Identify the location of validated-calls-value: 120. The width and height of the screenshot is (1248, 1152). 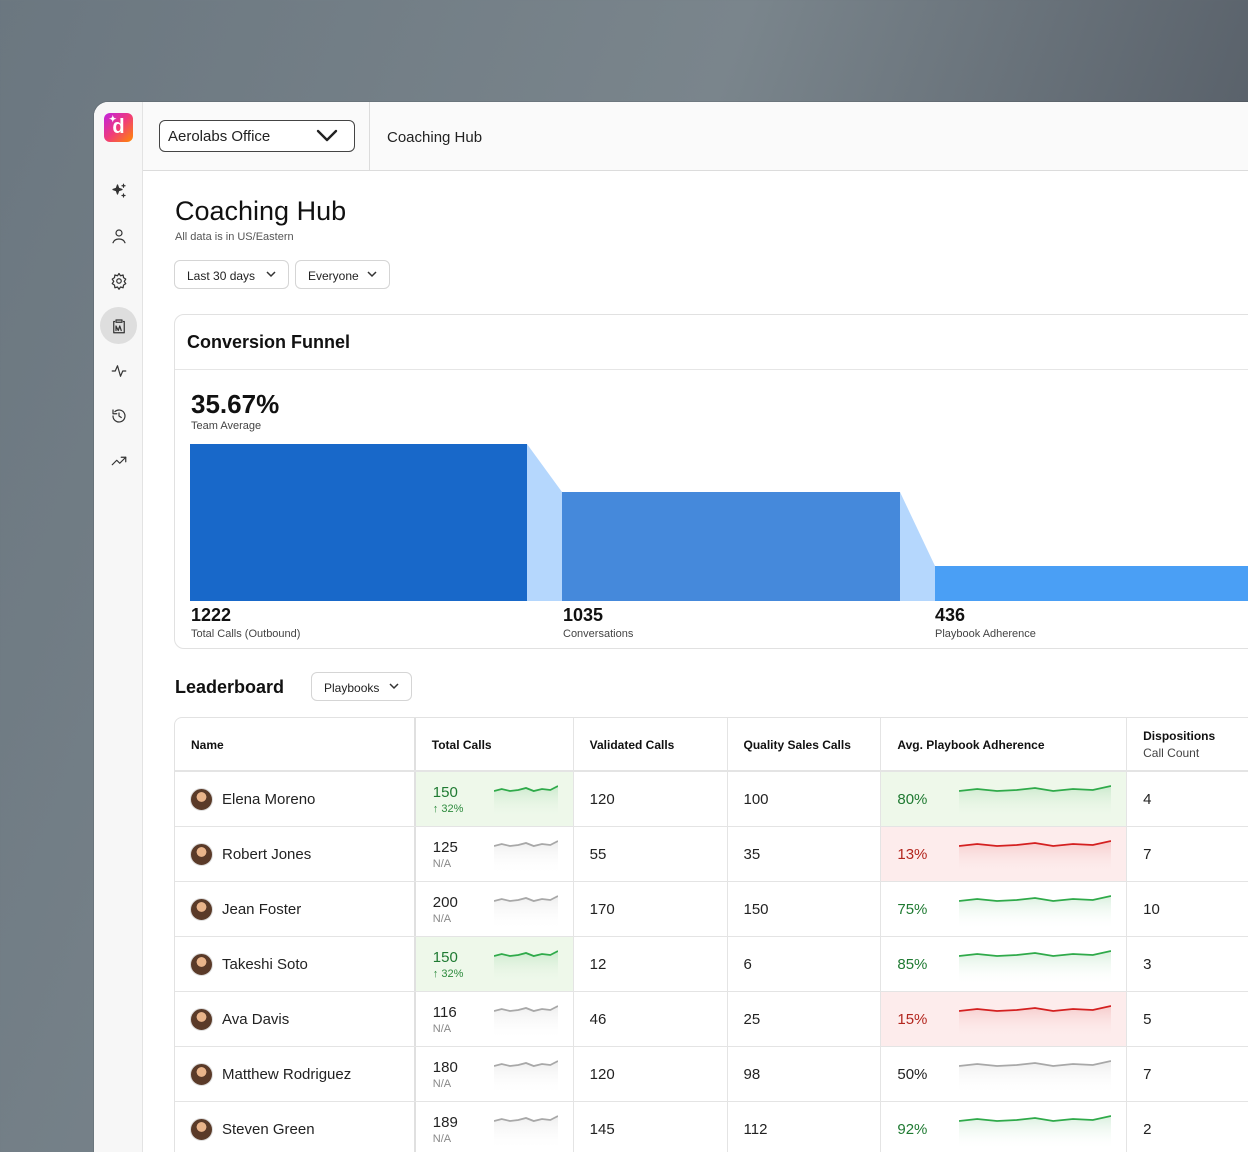
(602, 1074).